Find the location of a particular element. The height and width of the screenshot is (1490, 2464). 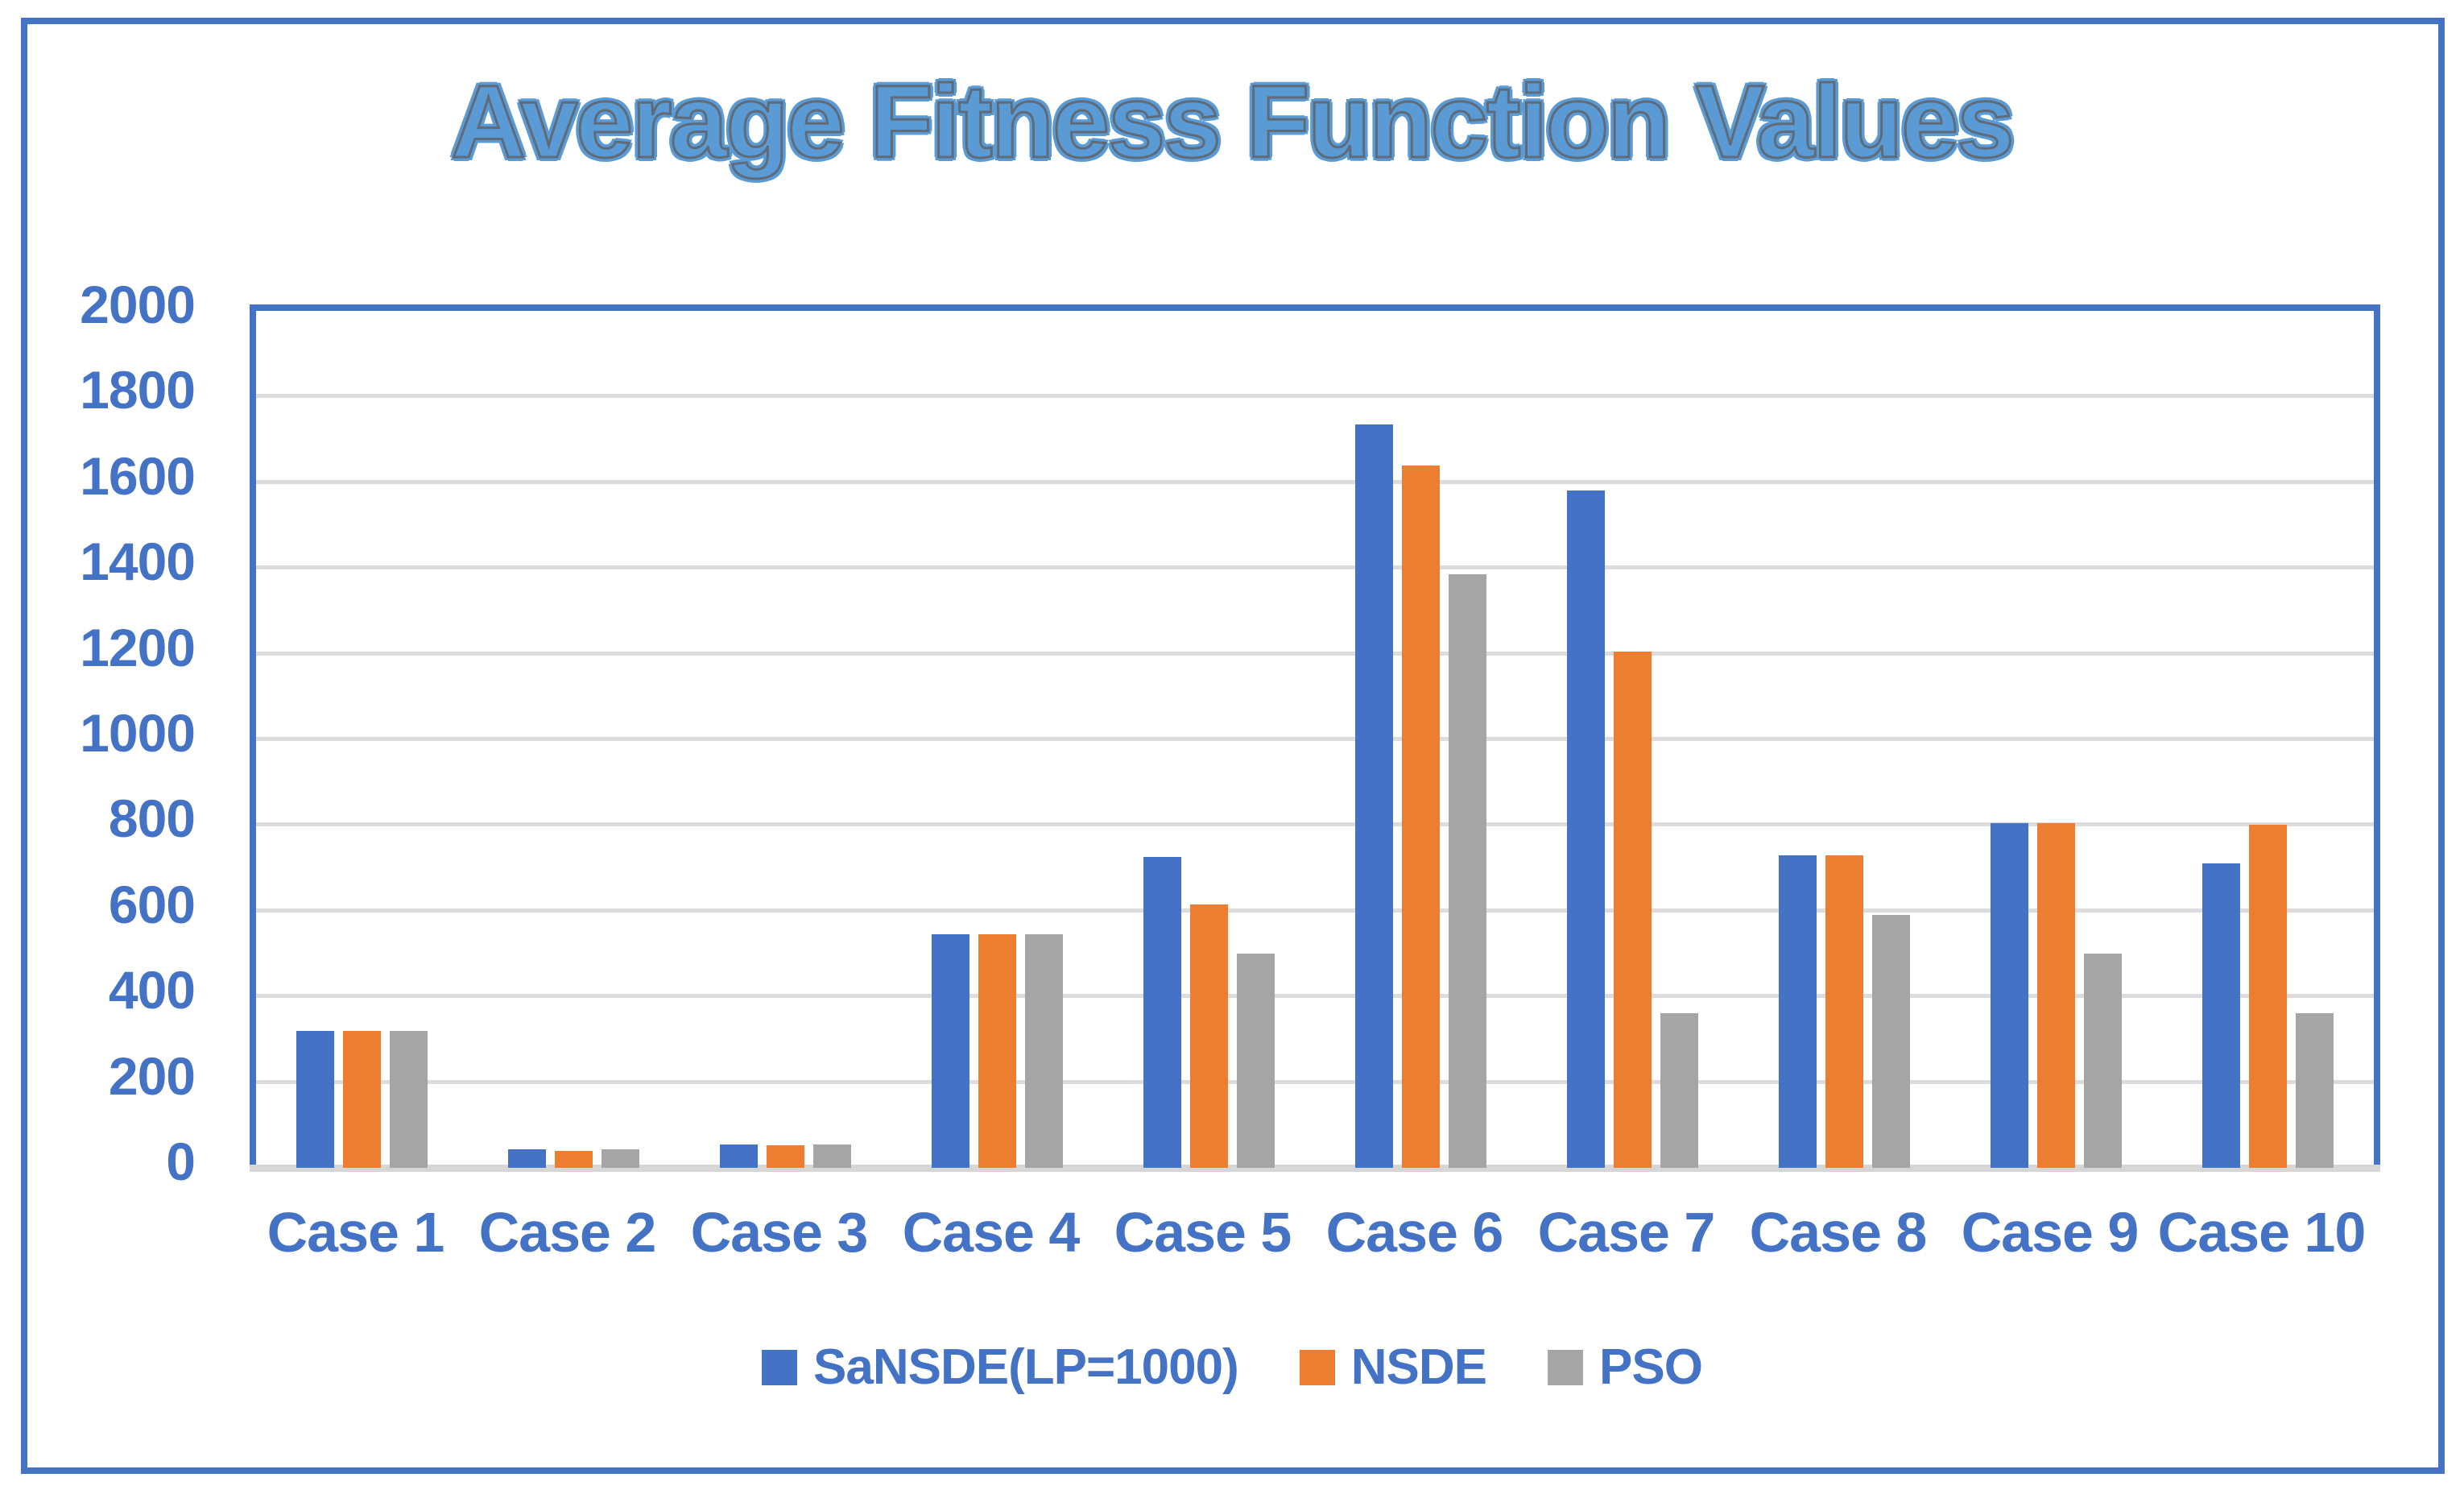

y-axis-label-600: 600 is located at coordinates (152, 904).